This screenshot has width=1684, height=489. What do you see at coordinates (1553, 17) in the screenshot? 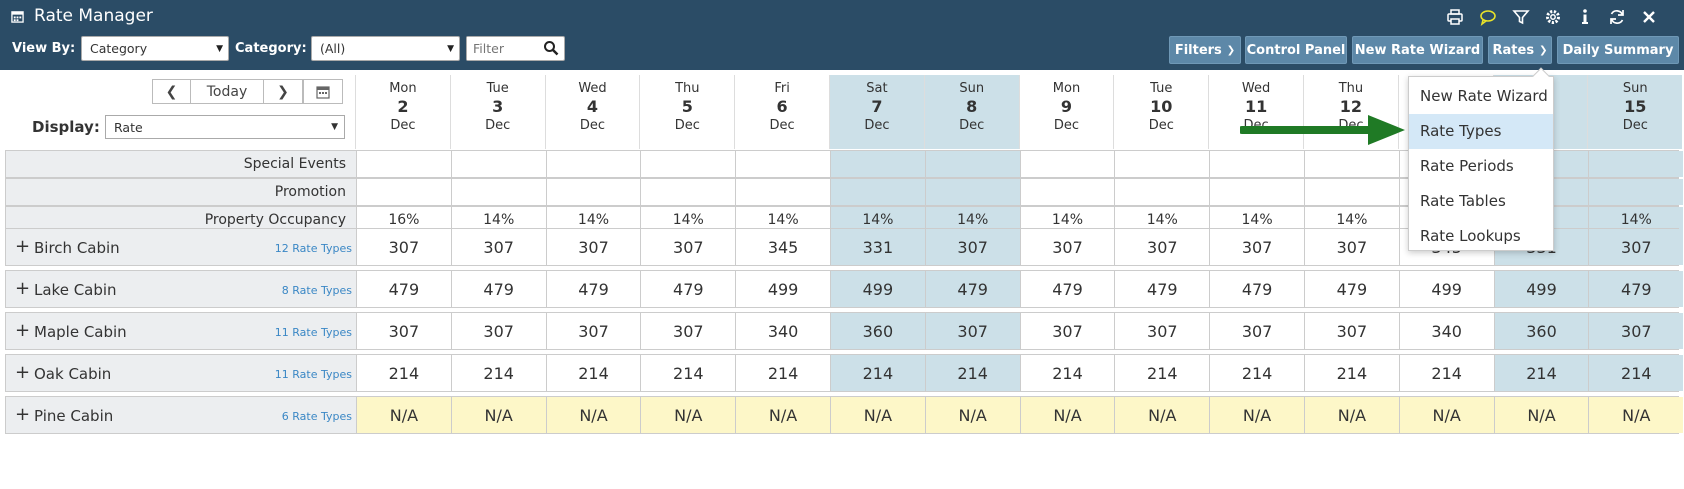
I see `gear-icon` at bounding box center [1553, 17].